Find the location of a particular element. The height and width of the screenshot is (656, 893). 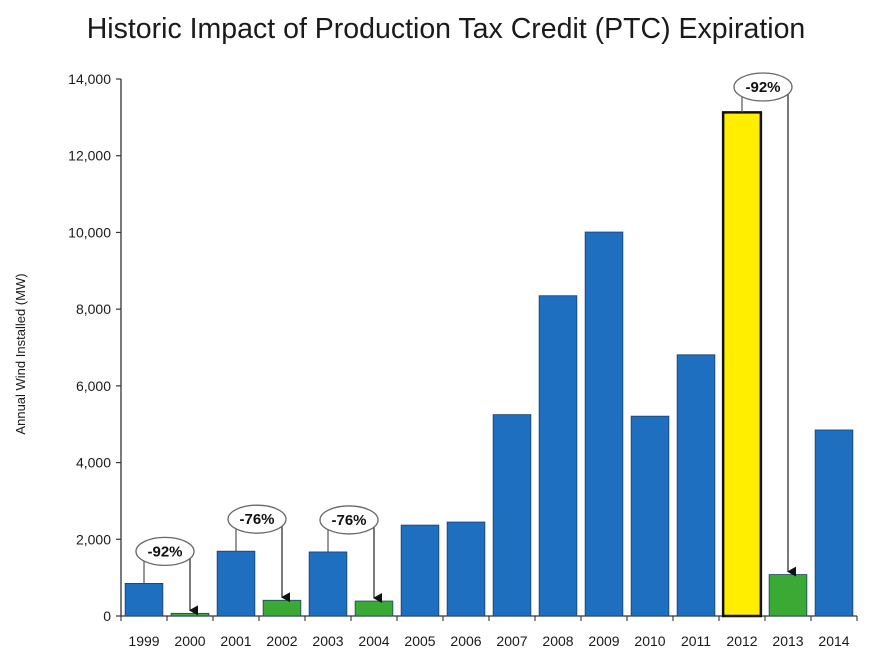

bar-2007 is located at coordinates (512, 515).